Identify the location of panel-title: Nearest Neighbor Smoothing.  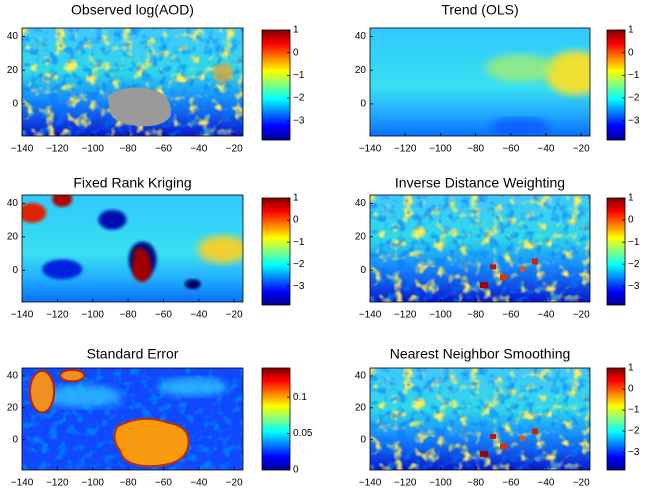
(480, 354).